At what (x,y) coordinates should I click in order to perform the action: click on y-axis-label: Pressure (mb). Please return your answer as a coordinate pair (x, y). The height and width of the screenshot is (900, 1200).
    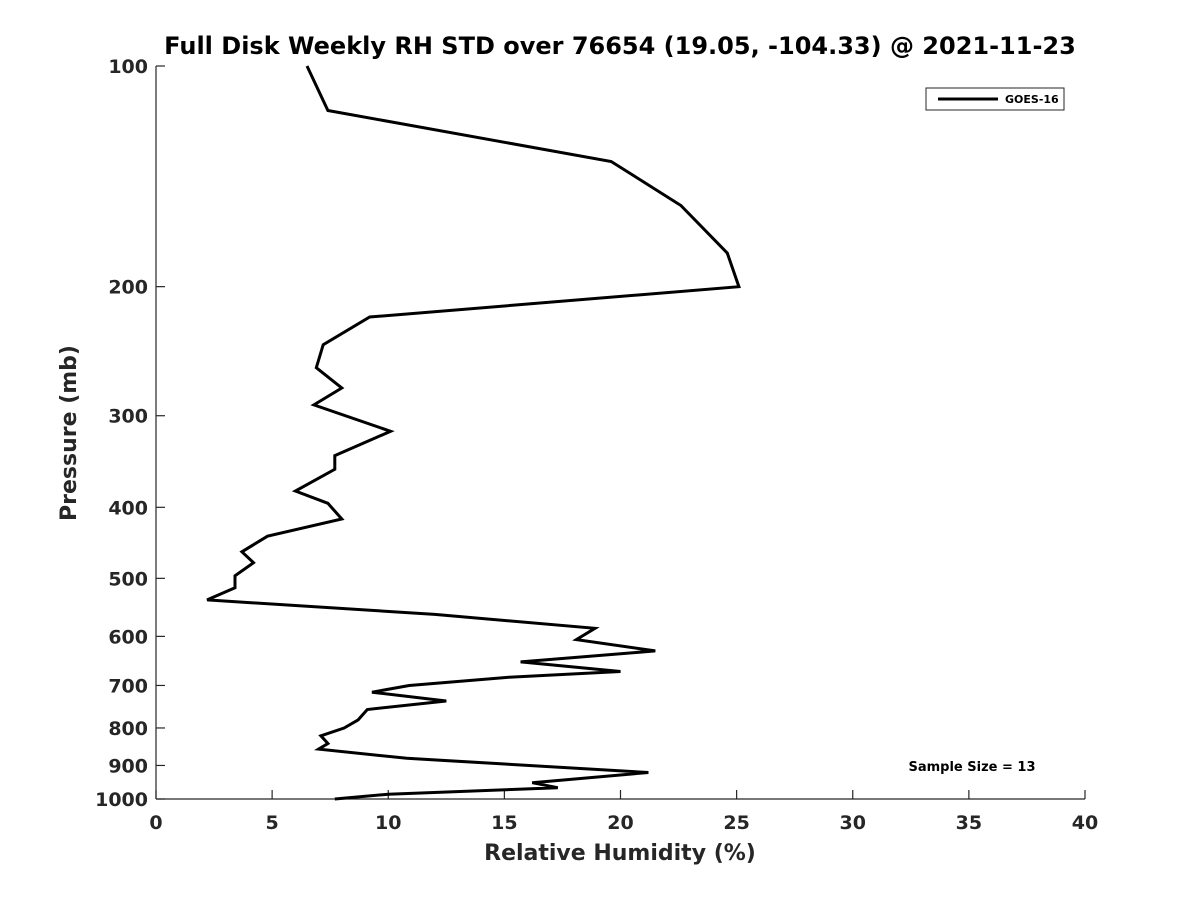
    Looking at the image, I should click on (69, 433).